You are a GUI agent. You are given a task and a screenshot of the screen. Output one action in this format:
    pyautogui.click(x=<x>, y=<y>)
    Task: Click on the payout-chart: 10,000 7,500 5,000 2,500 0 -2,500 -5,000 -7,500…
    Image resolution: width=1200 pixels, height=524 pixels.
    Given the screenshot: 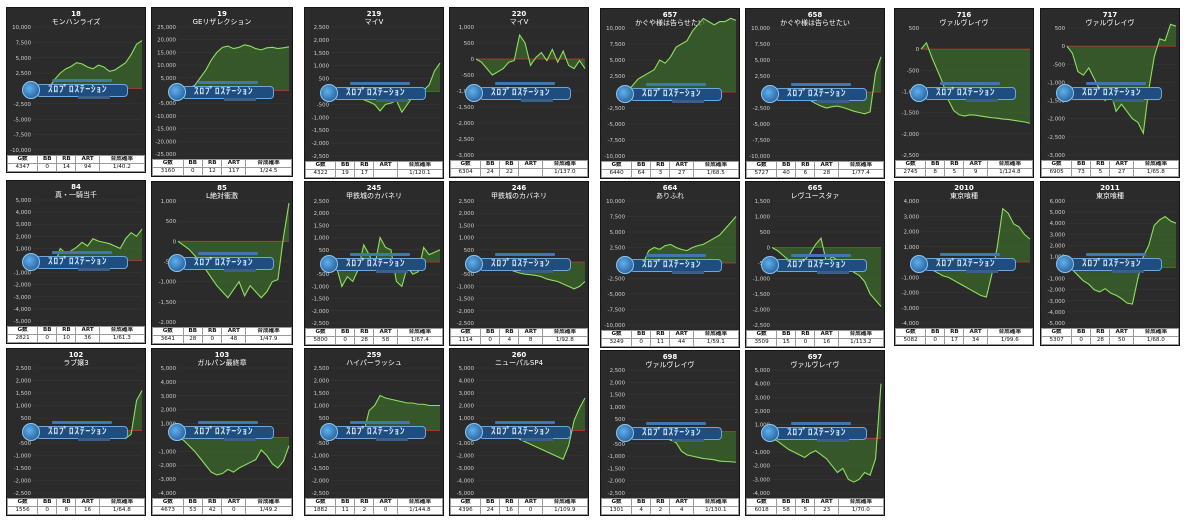 What is the action you would take?
    pyautogui.click(x=815, y=93)
    